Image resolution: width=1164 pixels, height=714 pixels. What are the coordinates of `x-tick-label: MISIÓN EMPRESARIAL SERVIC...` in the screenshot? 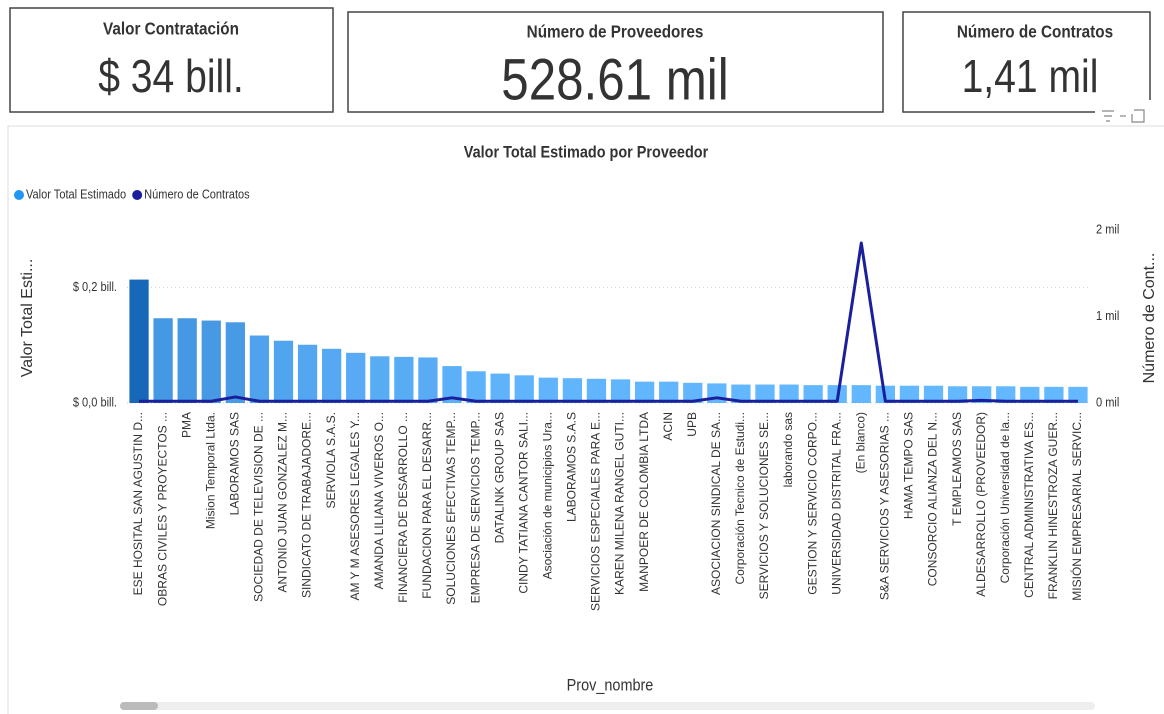 It's located at (1076, 506).